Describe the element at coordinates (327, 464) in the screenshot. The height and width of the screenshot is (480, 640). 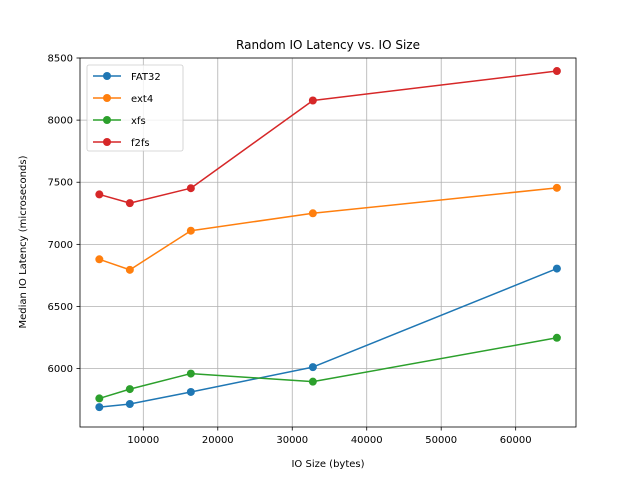
I see `x-axis-label: IO Size (bytes)` at that location.